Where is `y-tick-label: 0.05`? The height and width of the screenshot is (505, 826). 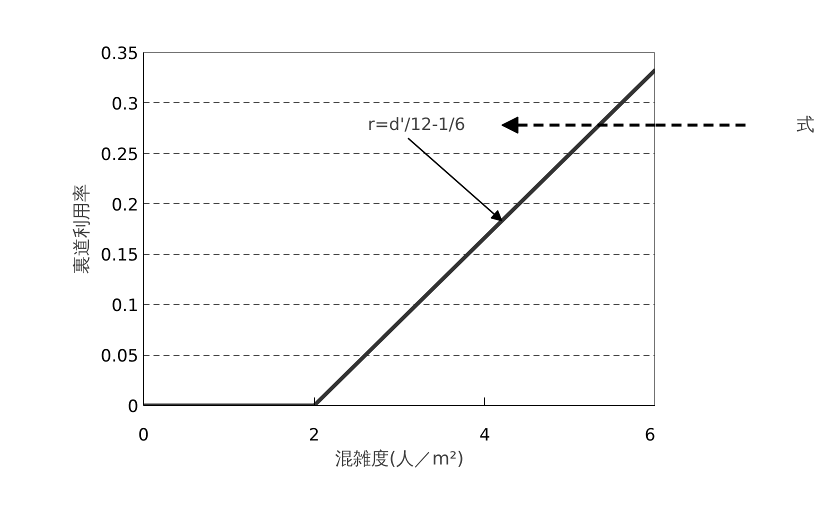 y-tick-label: 0.05 is located at coordinates (119, 356).